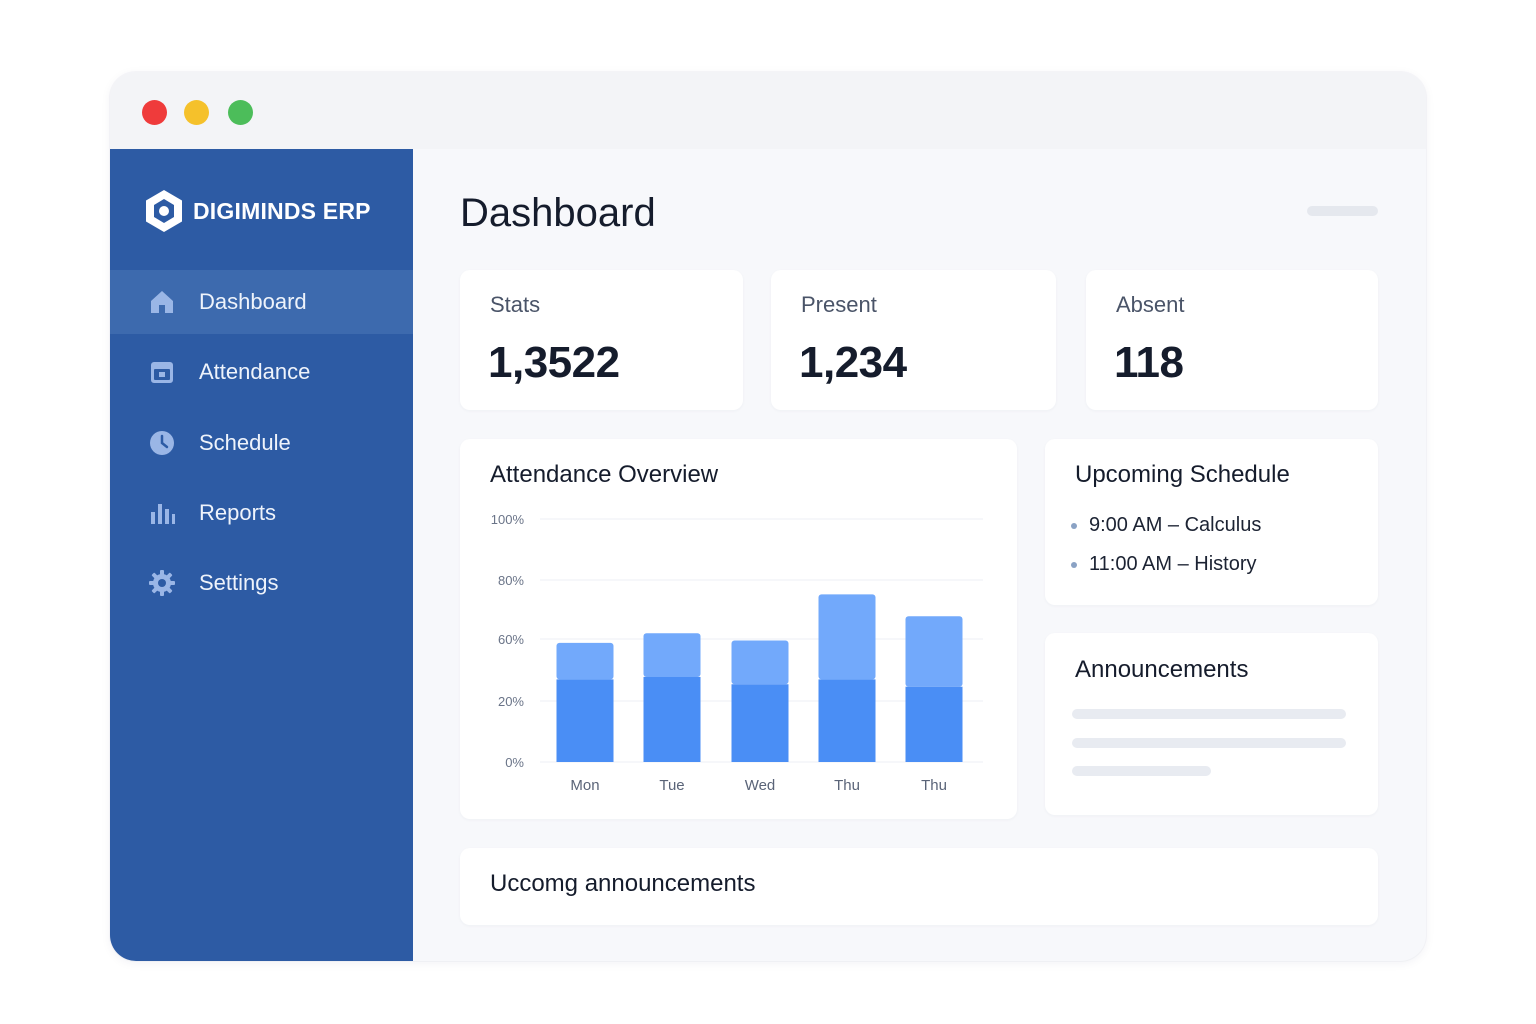 The height and width of the screenshot is (1024, 1536). I want to click on card-title: Announcements, so click(1162, 669).